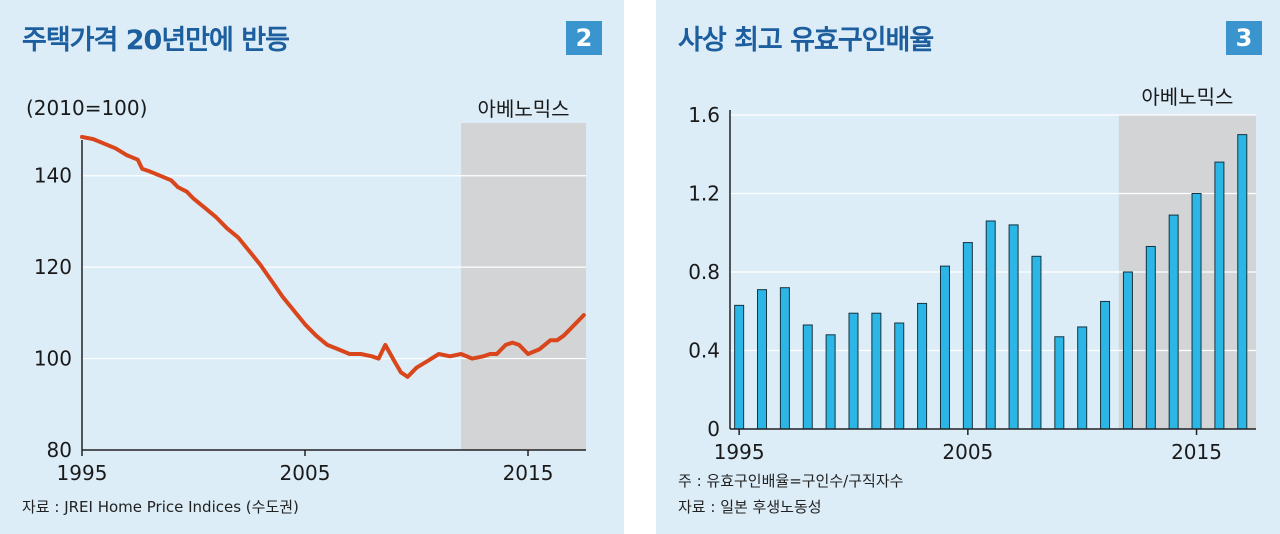 The height and width of the screenshot is (534, 1280). What do you see at coordinates (1150, 337) in the screenshot?
I see `bar-2013` at bounding box center [1150, 337].